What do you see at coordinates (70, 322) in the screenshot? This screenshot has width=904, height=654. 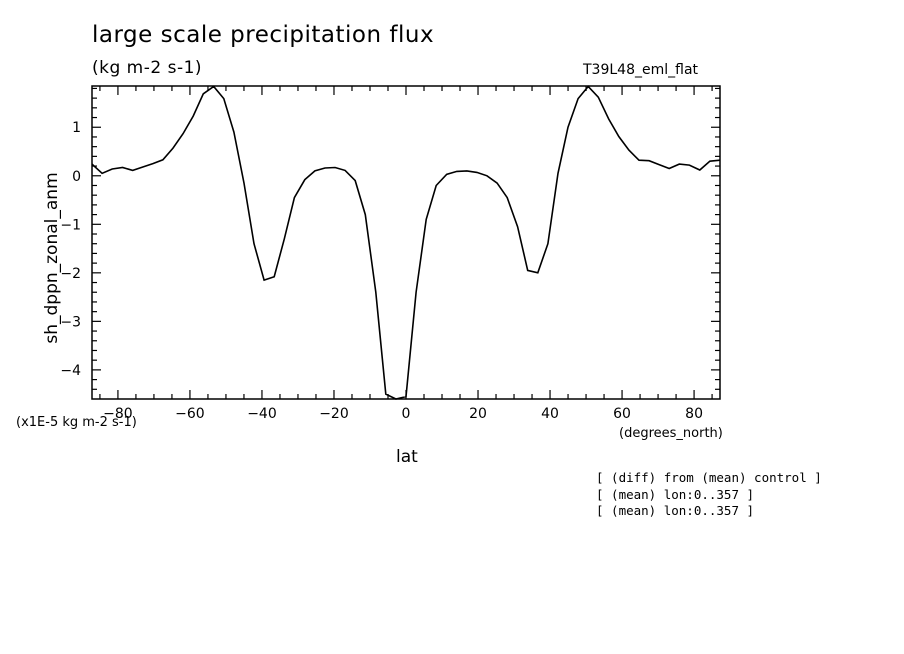 I see `y-tick-label: −3` at bounding box center [70, 322].